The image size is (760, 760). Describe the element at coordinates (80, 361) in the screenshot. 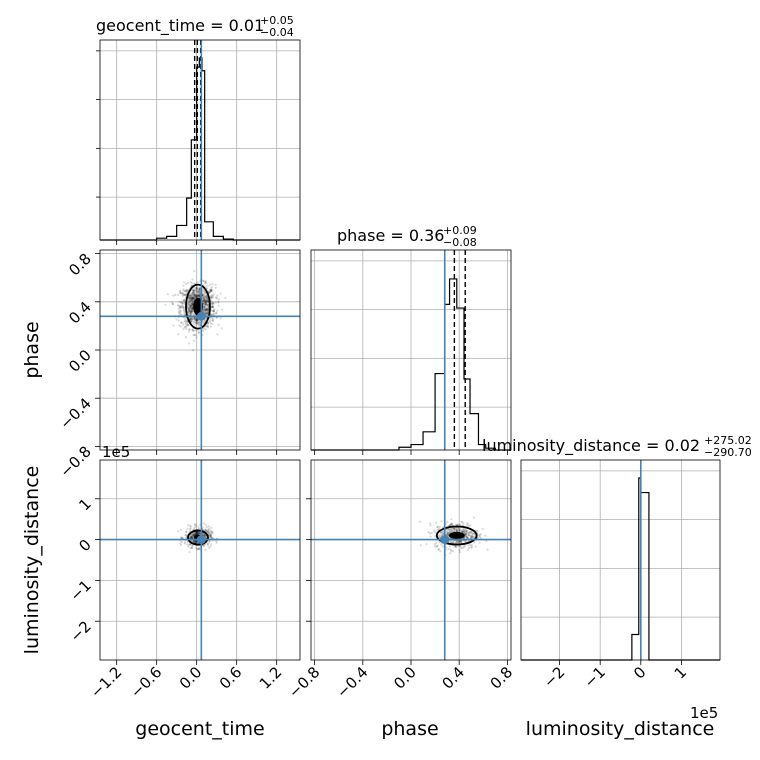

I see `scatter-phase-vs-geocent_time-ytick-label-2: 0.0` at that location.